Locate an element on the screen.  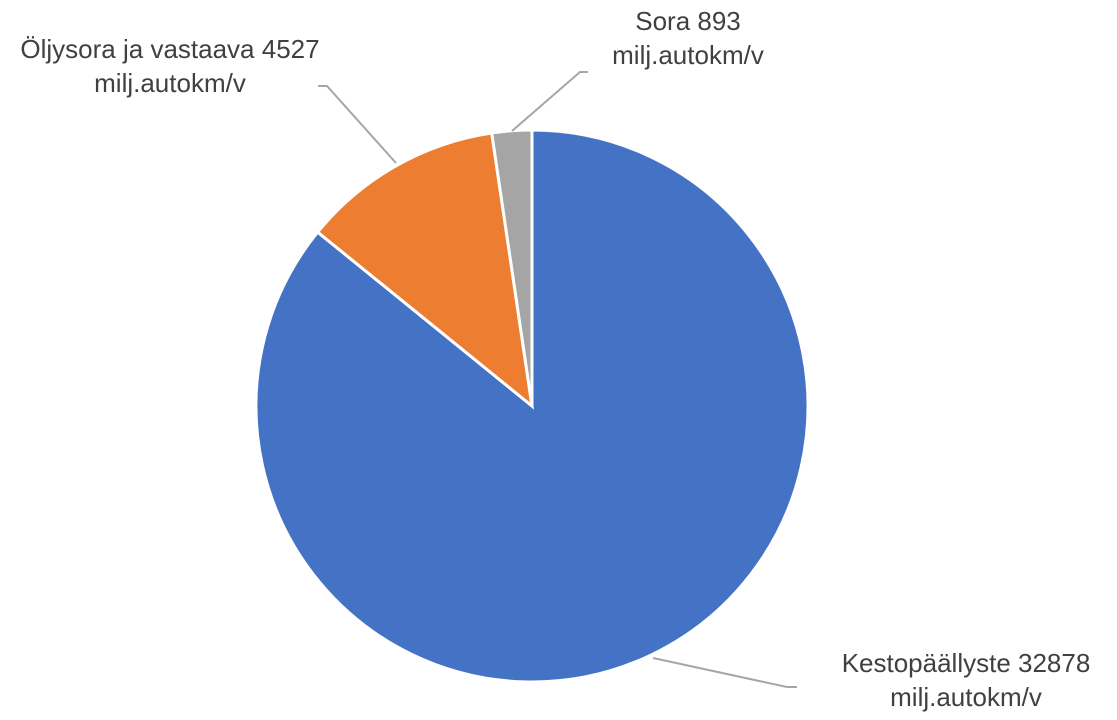
data-label-kestopaallyste: Kestopäällyste 32878 milj.autokm/v is located at coordinates (966, 680).